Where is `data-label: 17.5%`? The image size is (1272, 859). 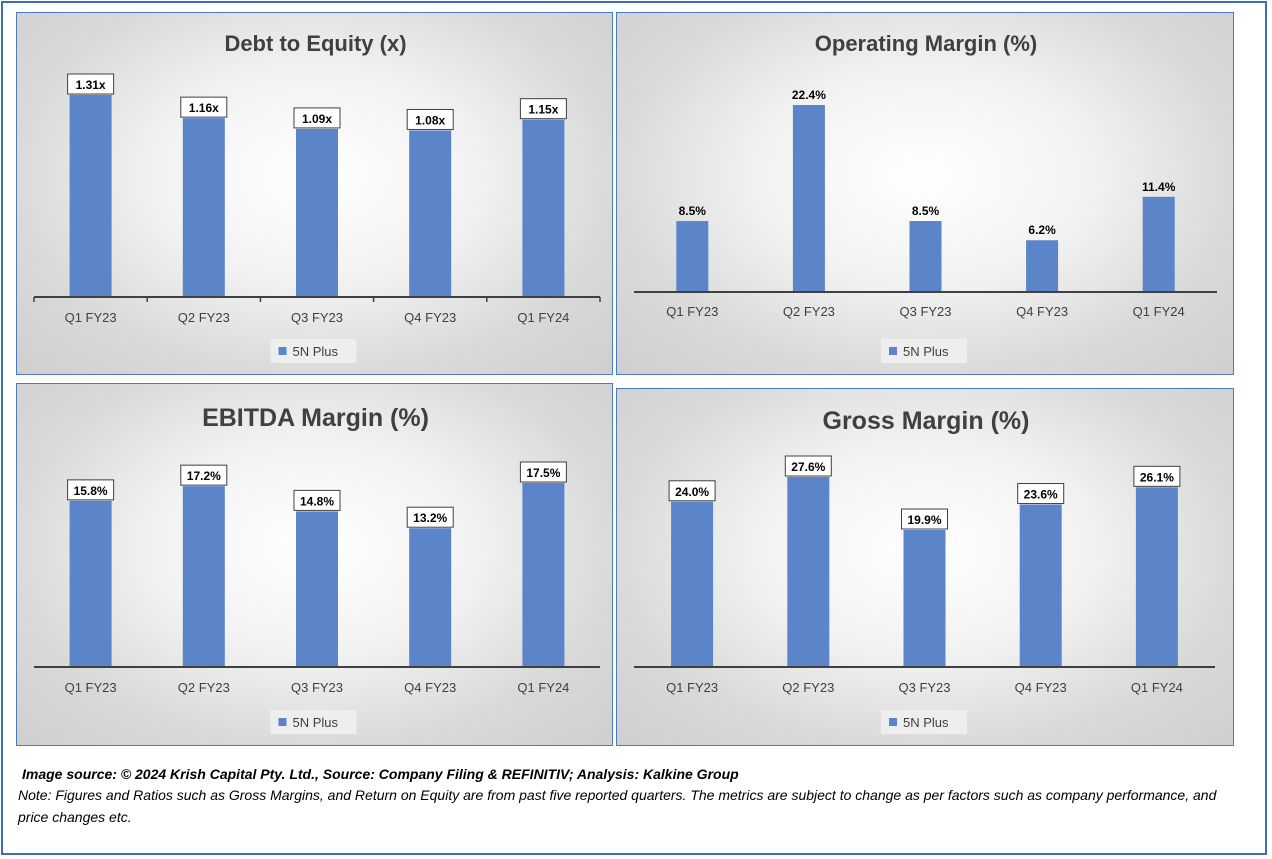
data-label: 17.5% is located at coordinates (543, 473).